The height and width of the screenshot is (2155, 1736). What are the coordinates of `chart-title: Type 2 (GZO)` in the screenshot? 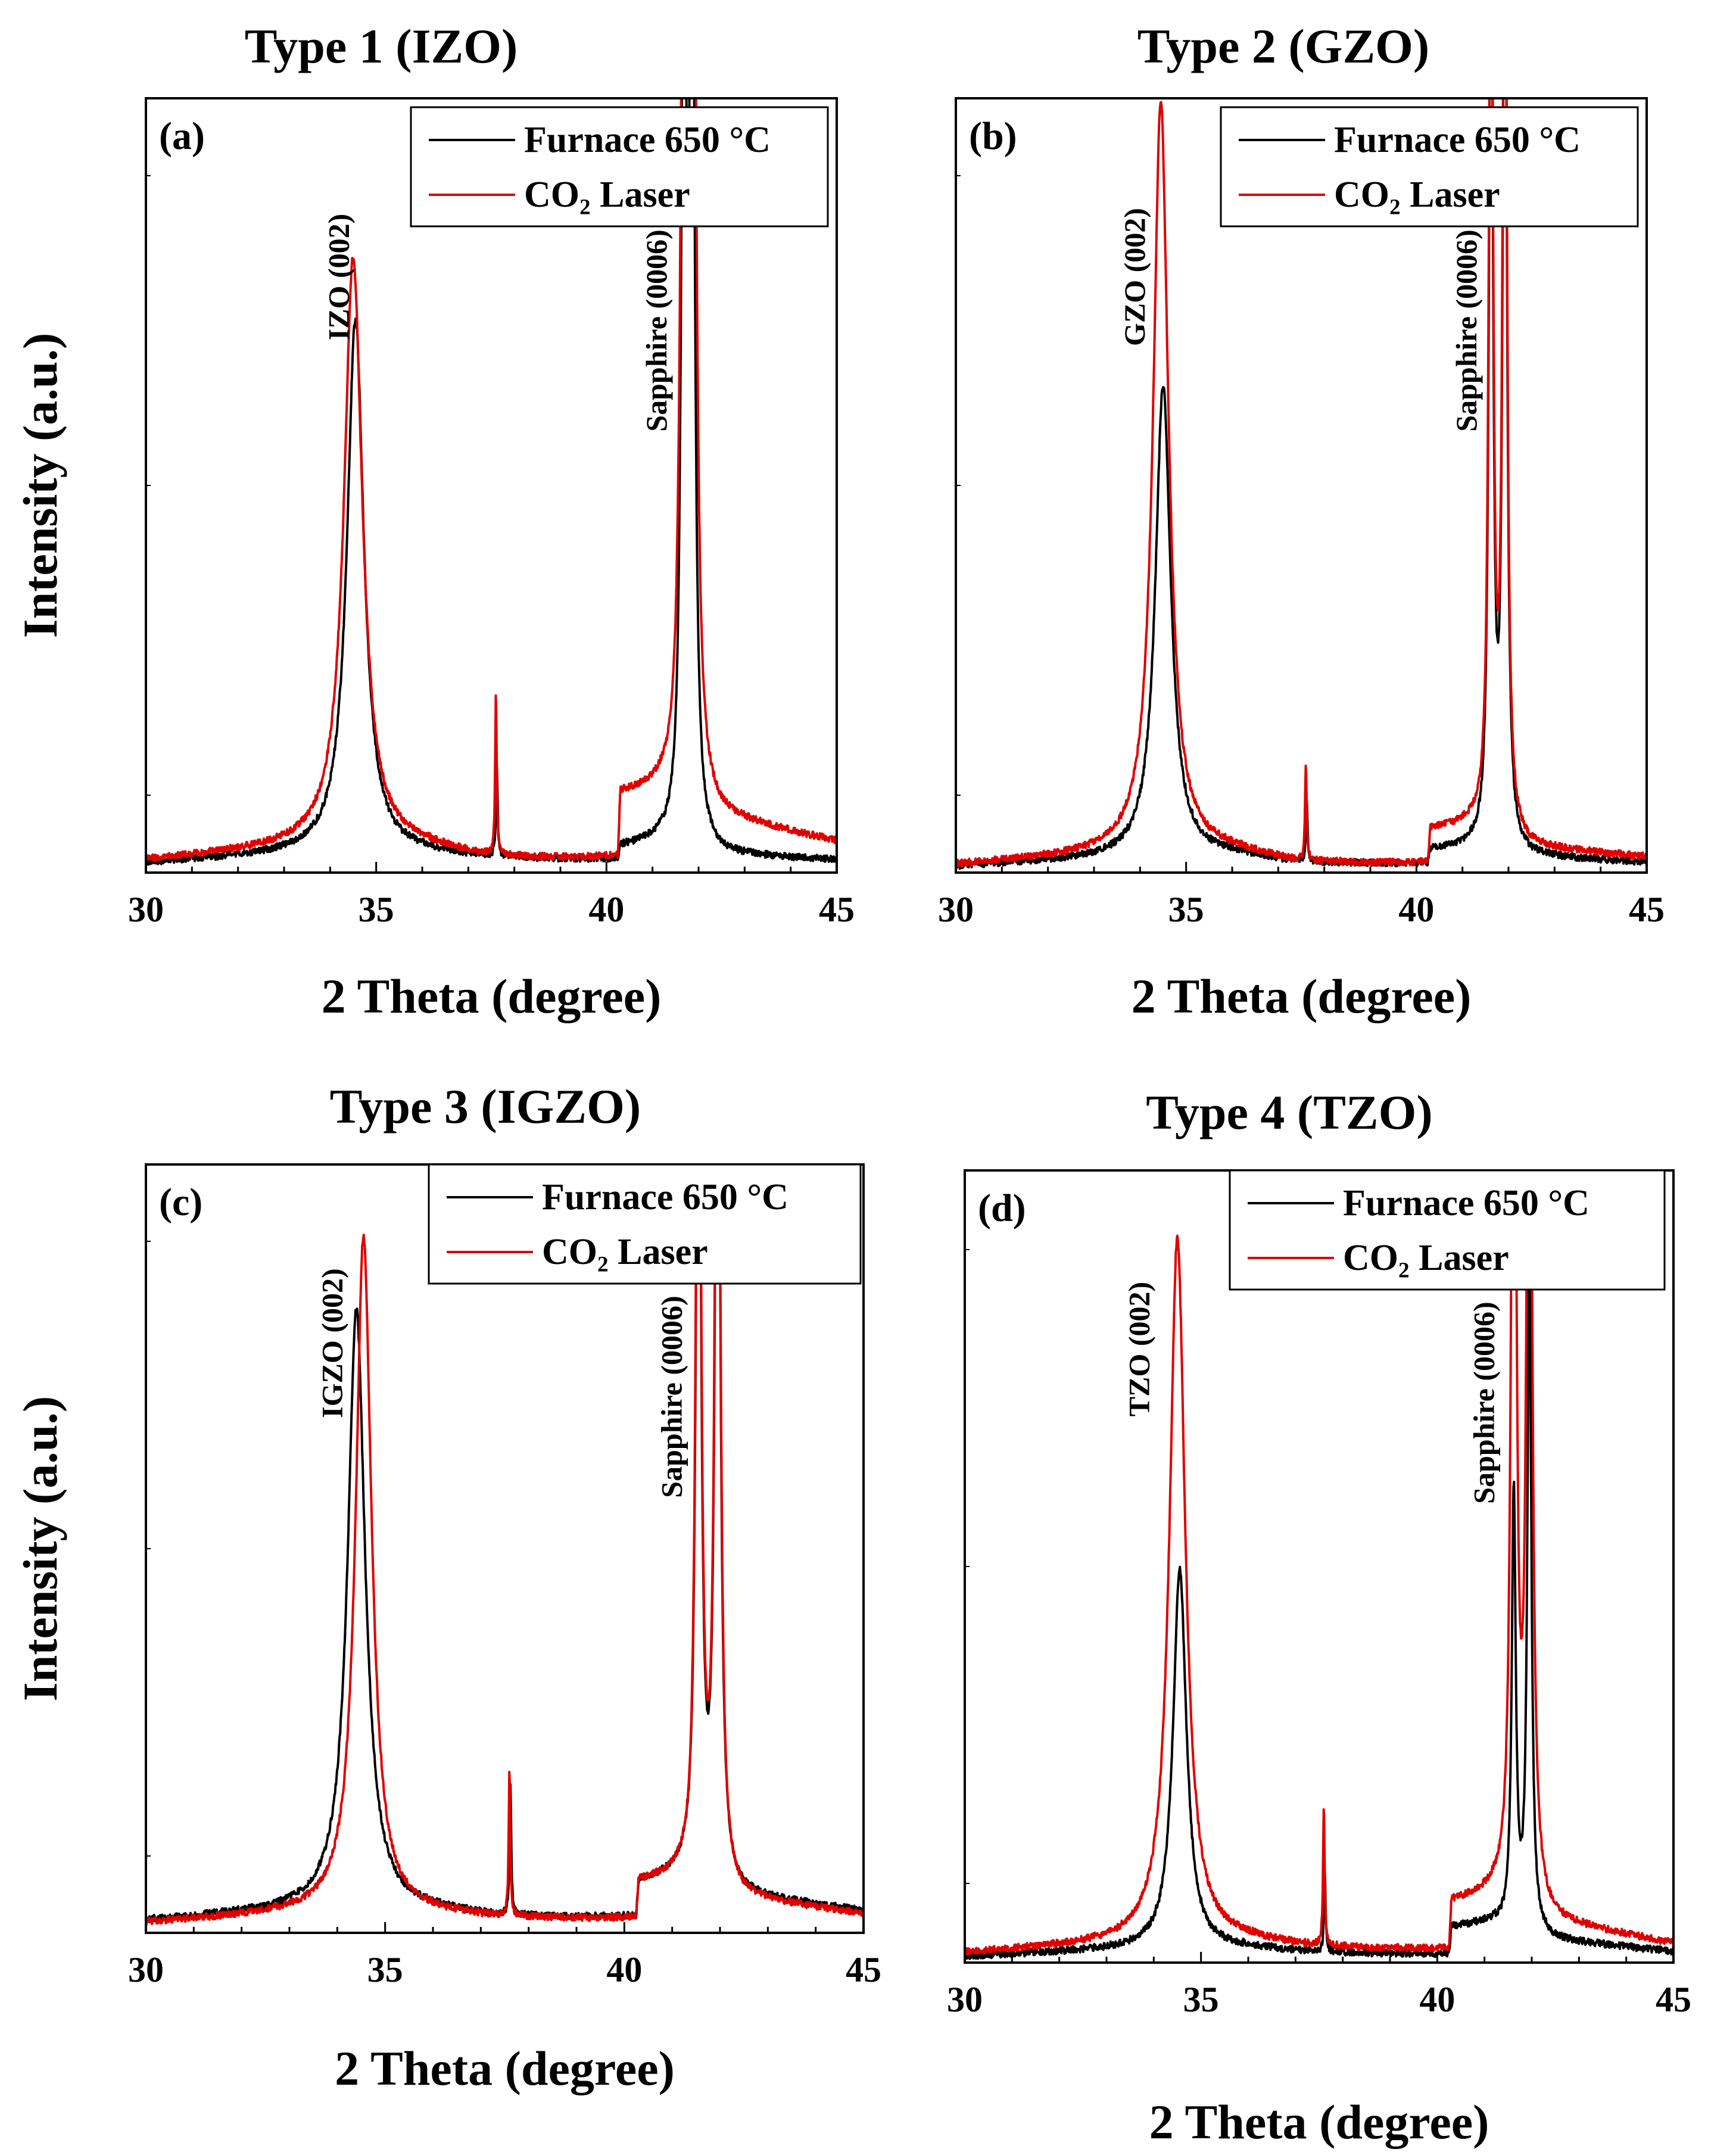 It's located at (1283, 46).